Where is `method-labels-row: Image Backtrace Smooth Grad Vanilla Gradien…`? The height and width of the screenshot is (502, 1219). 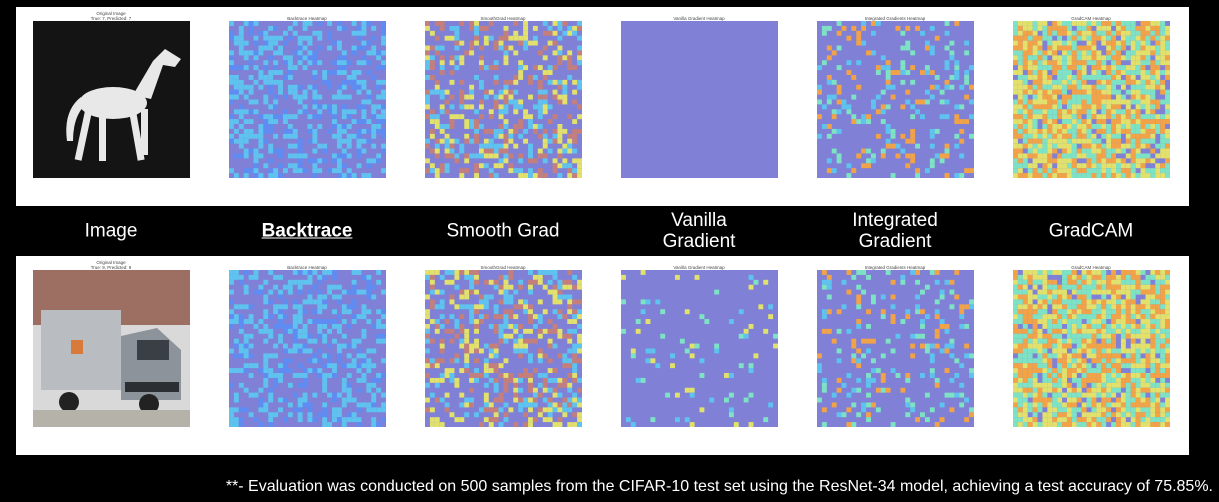
method-labels-row: Image Backtrace Smooth Grad Vanilla Gradien… is located at coordinates (609, 231).